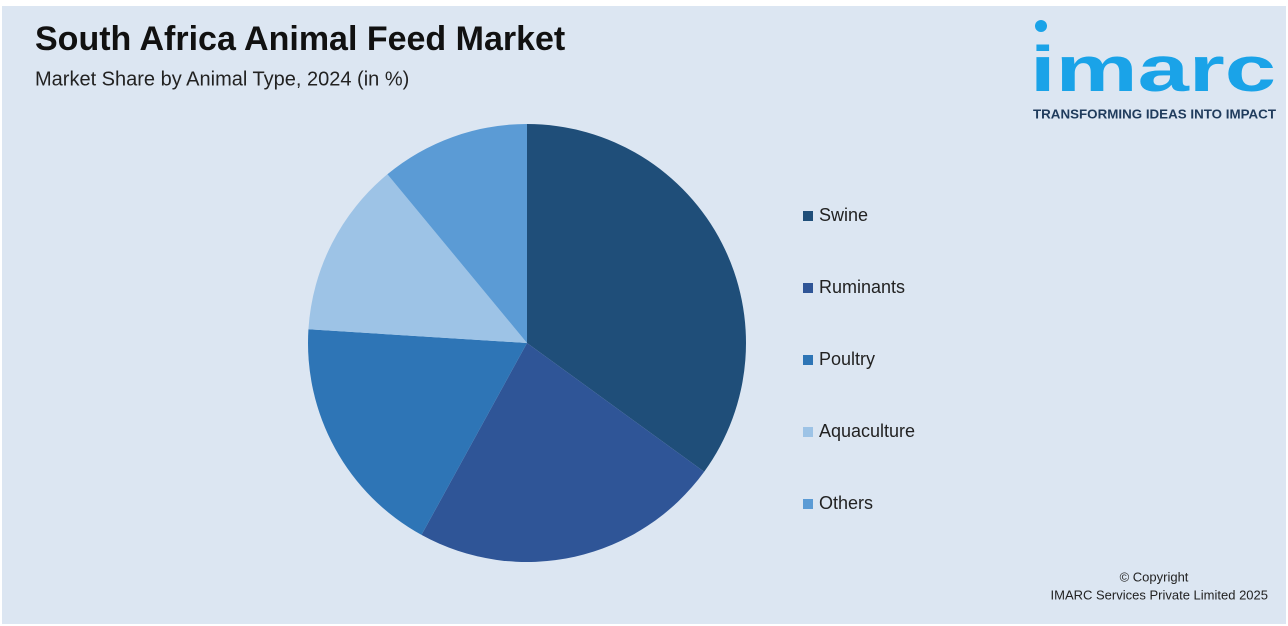 The image size is (1288, 626). Describe the element at coordinates (843, 215) in the screenshot. I see `legend-label: Swine` at that location.